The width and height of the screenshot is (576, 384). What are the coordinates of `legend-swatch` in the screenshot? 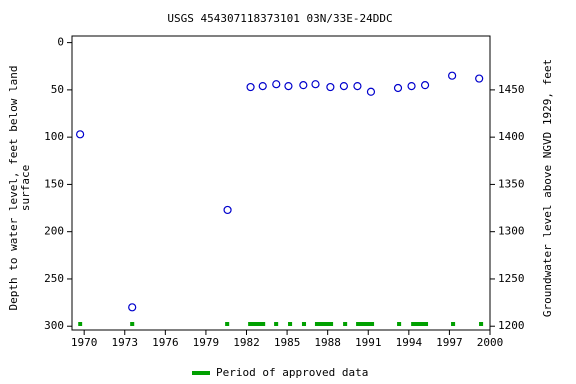 It's located at (201, 373).